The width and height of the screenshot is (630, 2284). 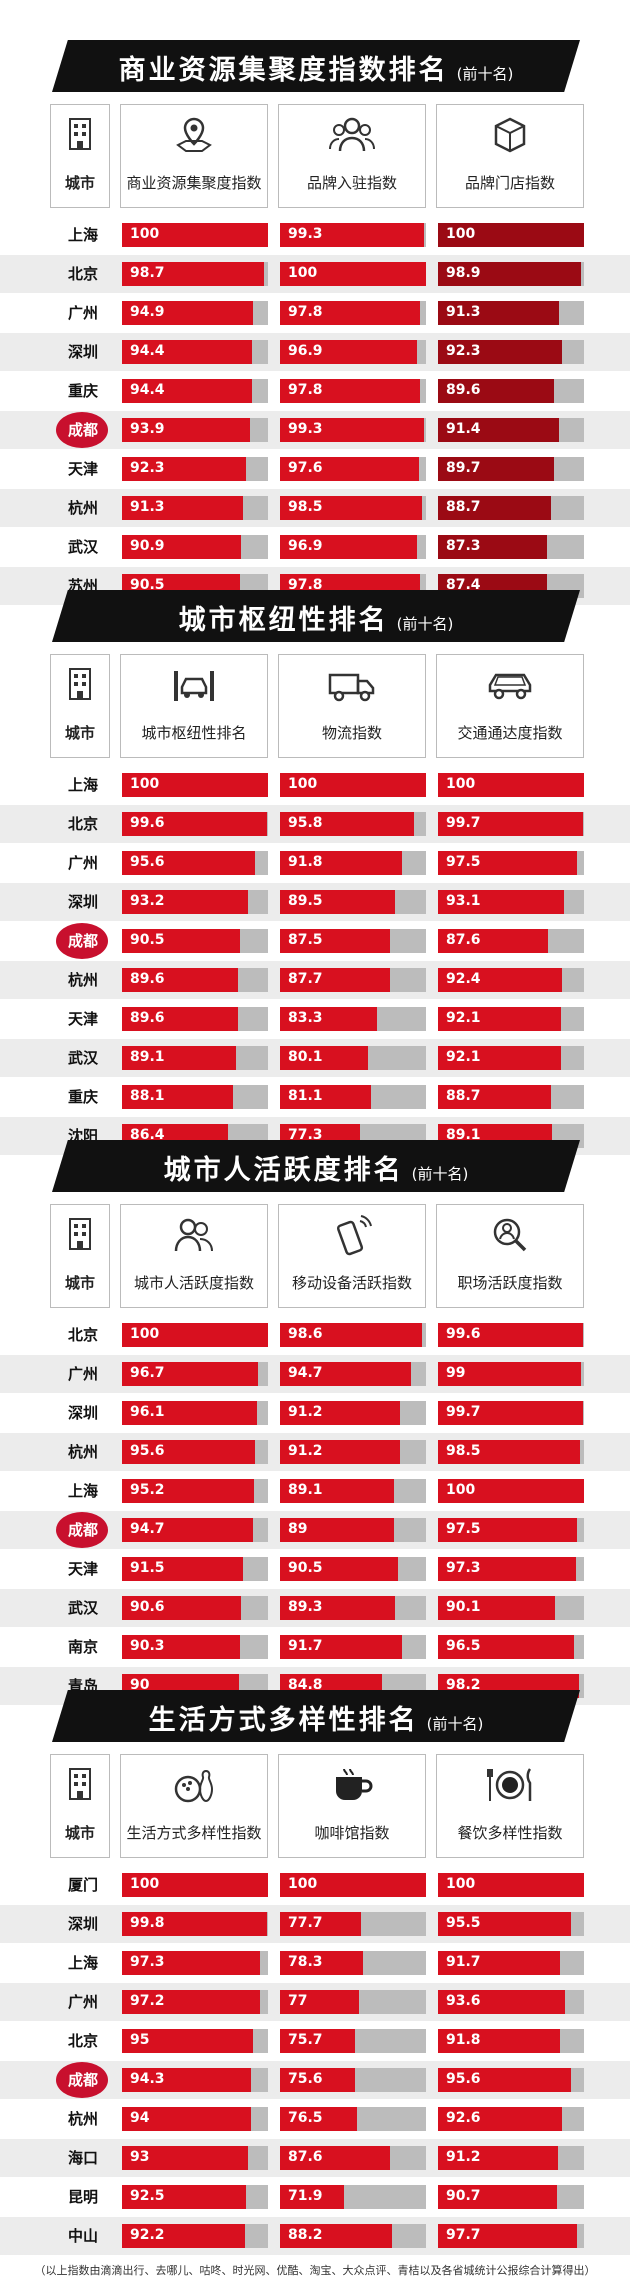 What do you see at coordinates (305, 312) in the screenshot?
I see `bar-value-label: 97.8` at bounding box center [305, 312].